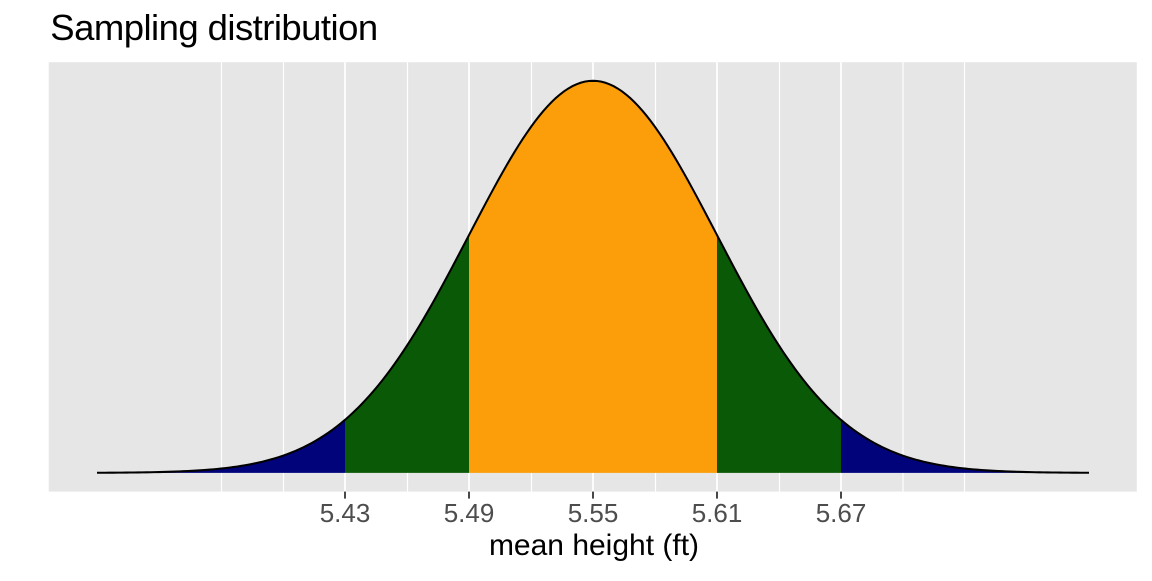  I want to click on svg-text: 5.61, so click(717, 513).